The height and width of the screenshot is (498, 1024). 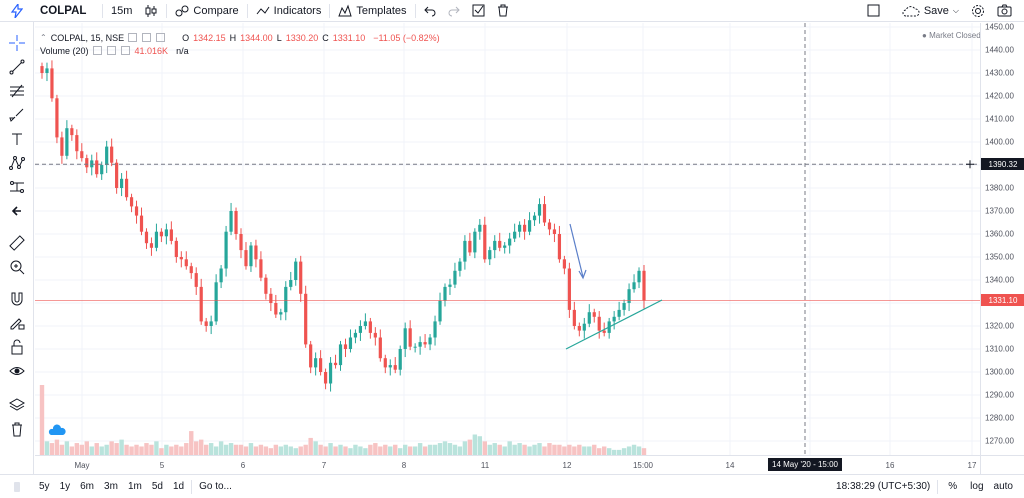 What do you see at coordinates (953, 486) in the screenshot?
I see `percent-scale-toggle: %` at bounding box center [953, 486].